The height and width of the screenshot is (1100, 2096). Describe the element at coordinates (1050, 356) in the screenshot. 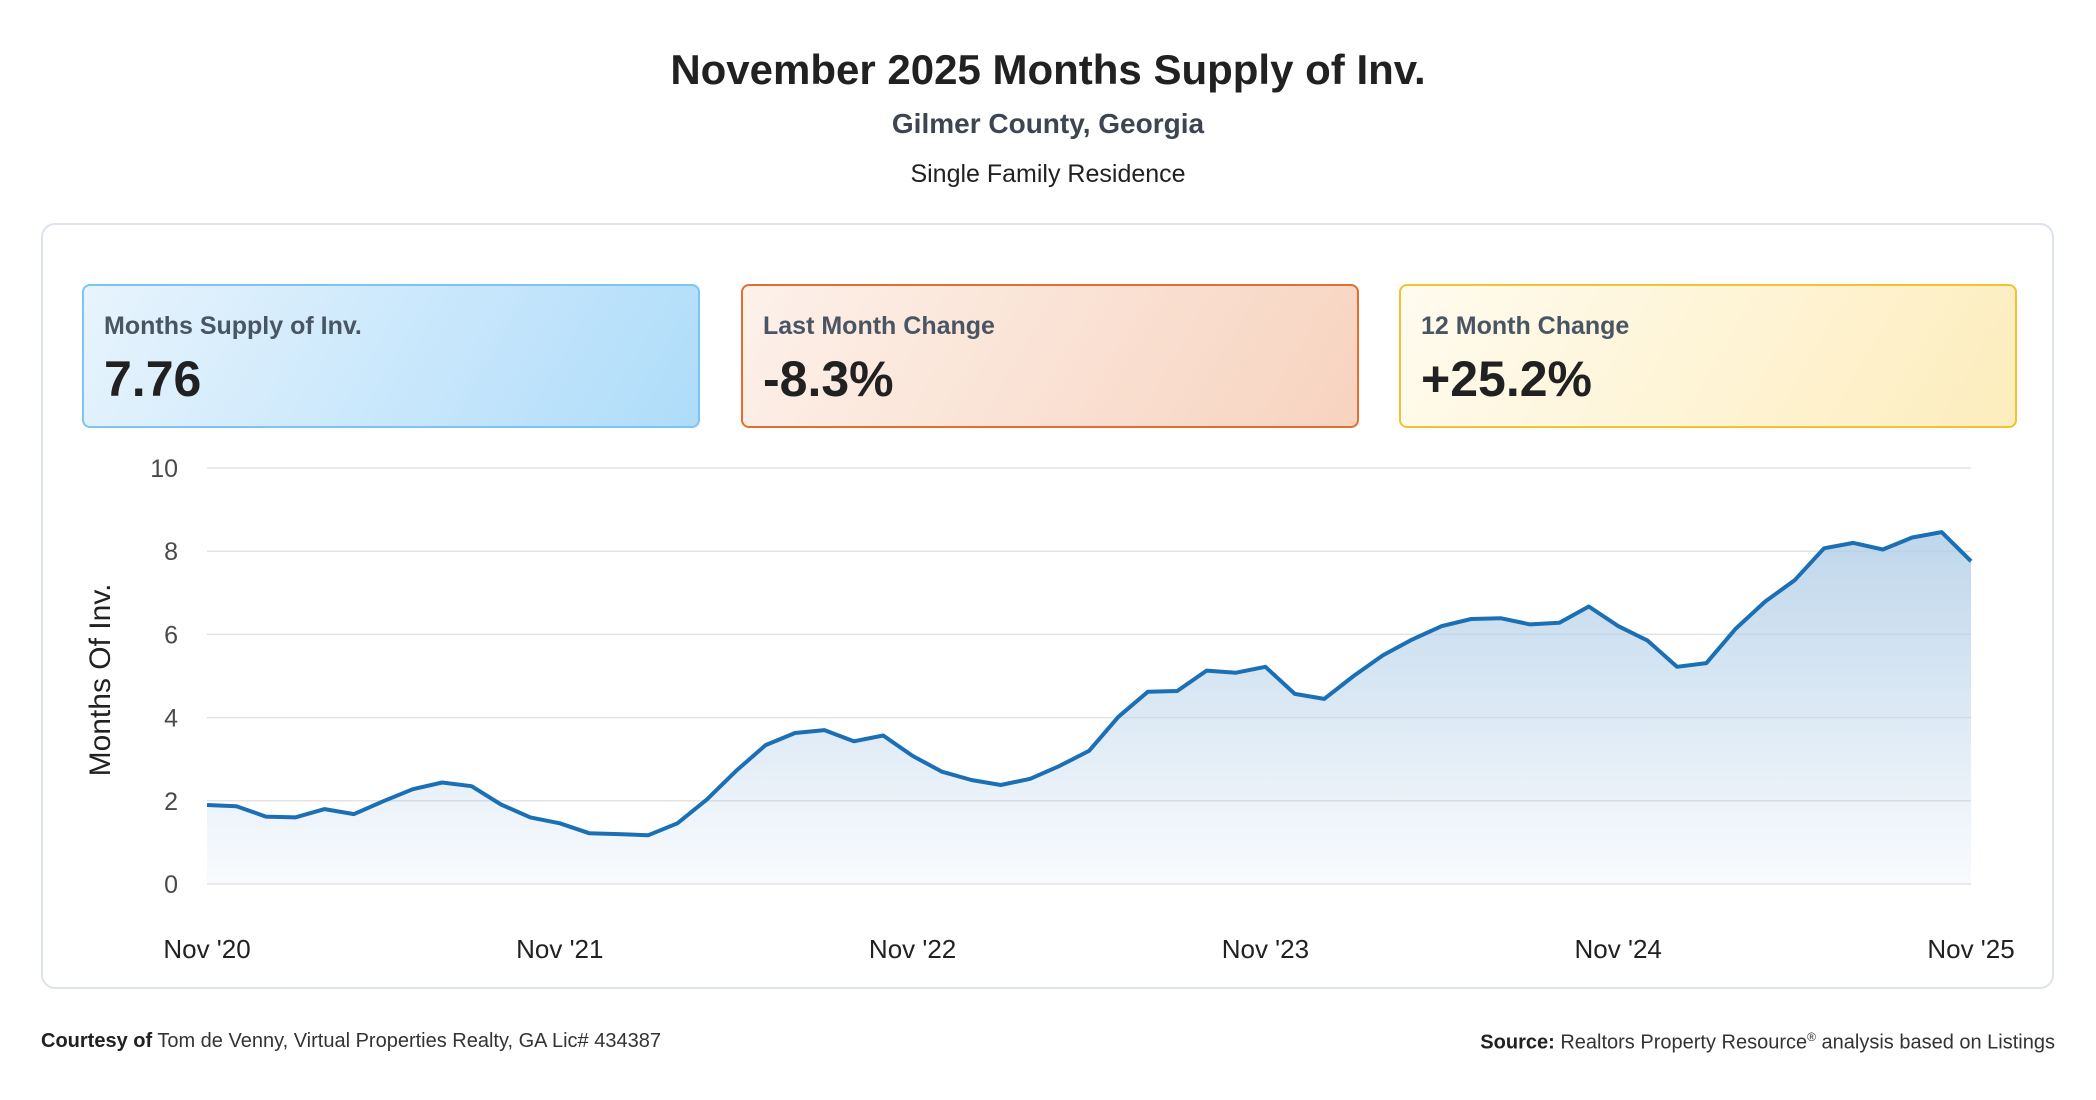

I see `stat-card-last-month-change: Last Month Change -8.3%` at that location.